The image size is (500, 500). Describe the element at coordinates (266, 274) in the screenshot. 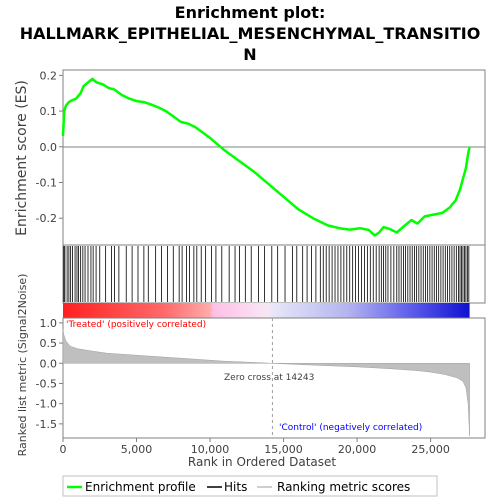

I see `hit-marks` at that location.